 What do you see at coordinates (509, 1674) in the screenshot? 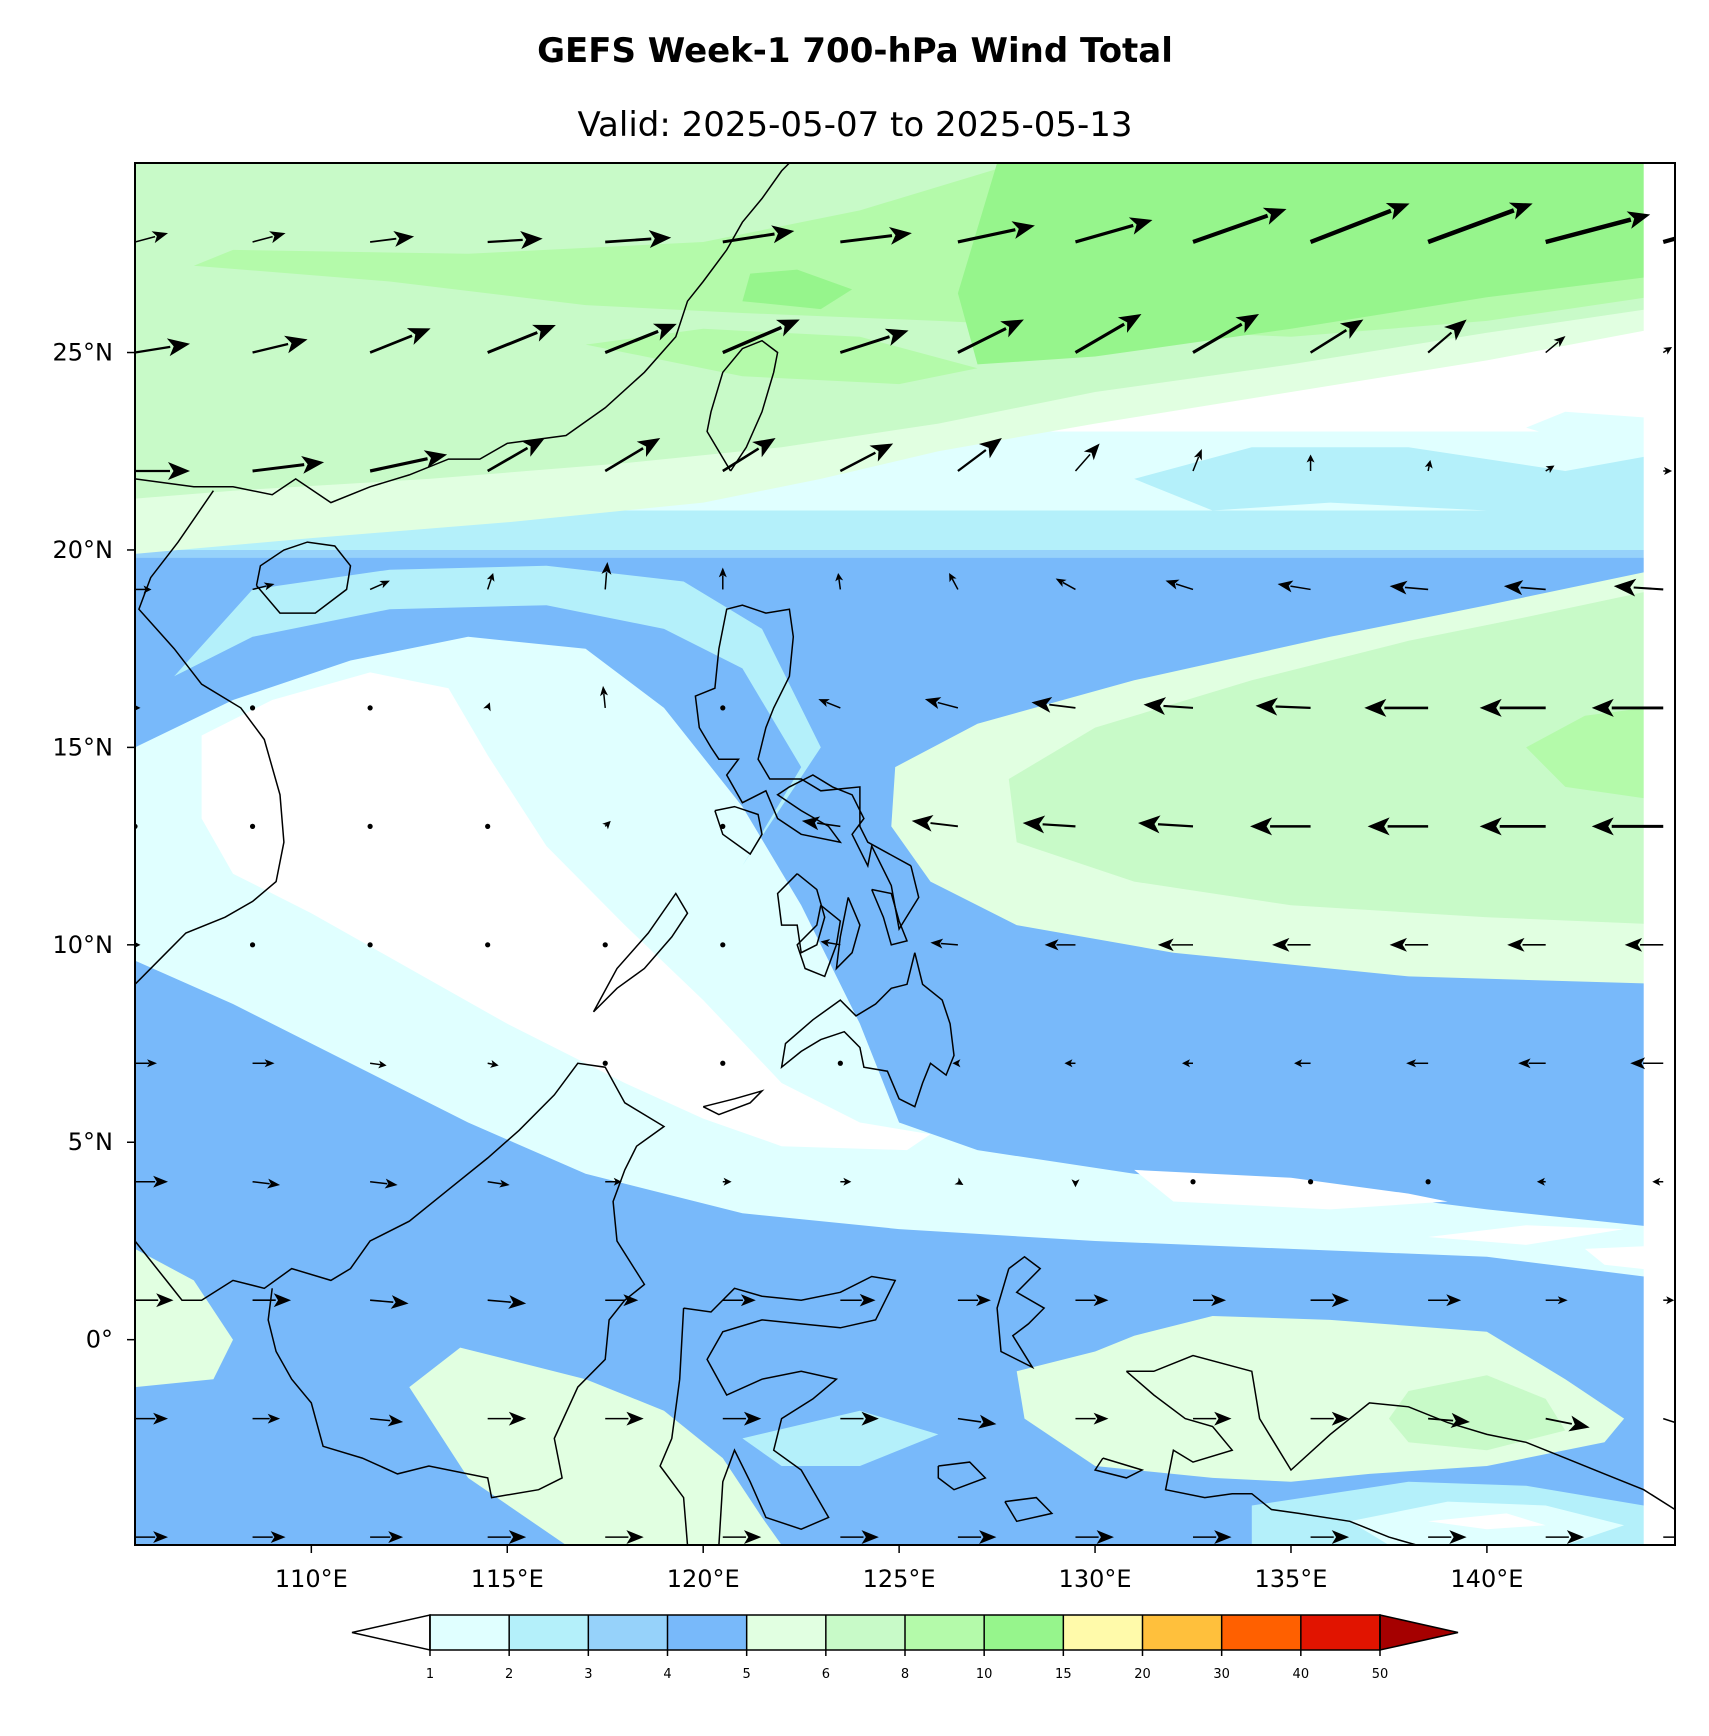
I see `colorbar-tick-label: 2` at bounding box center [509, 1674].